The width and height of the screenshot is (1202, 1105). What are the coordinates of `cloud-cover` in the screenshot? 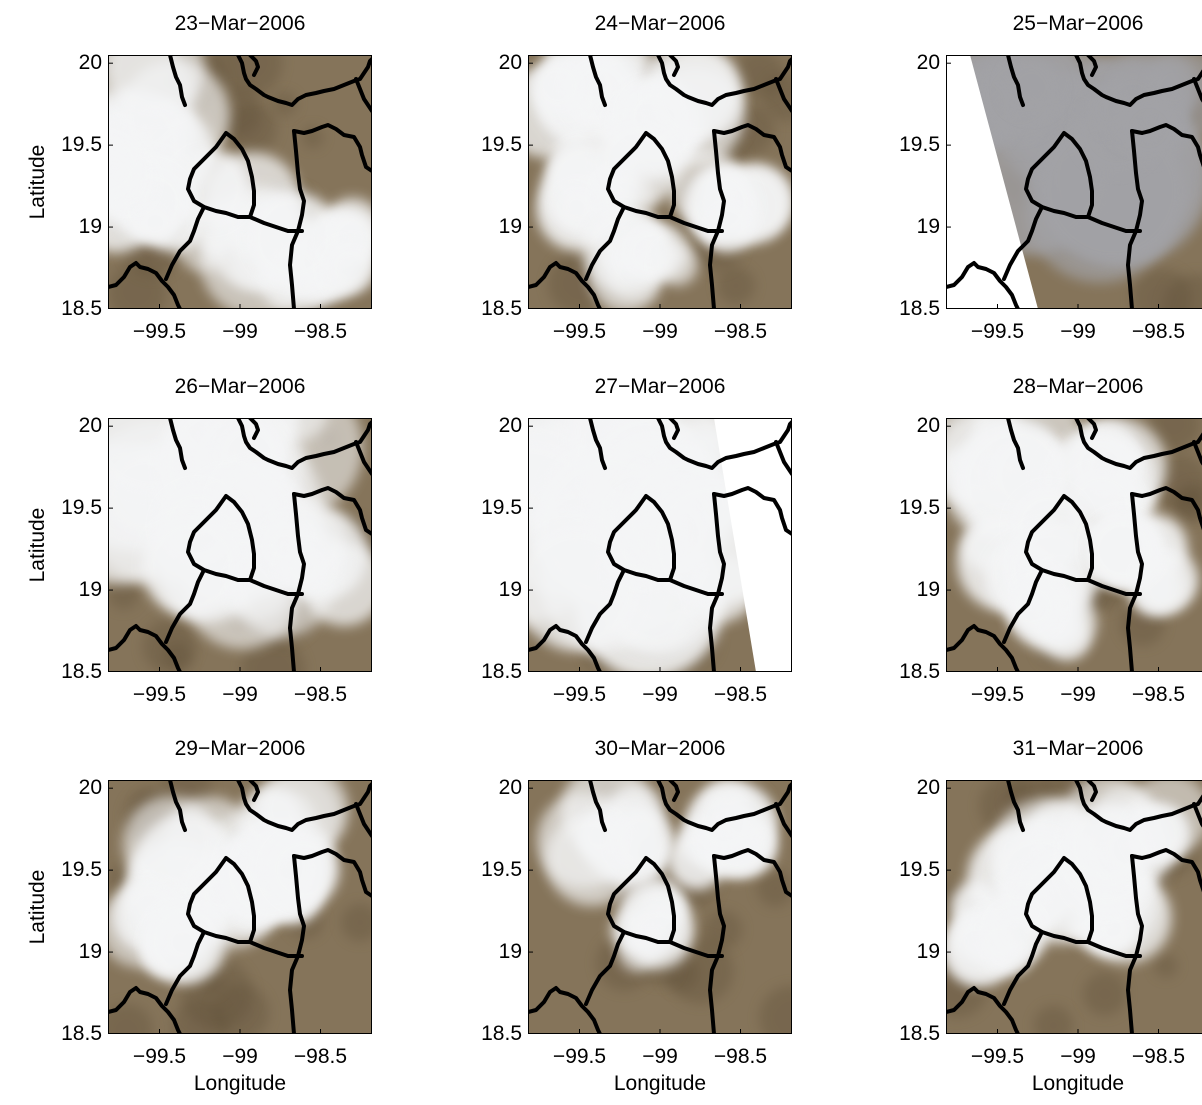 It's located at (658, 545).